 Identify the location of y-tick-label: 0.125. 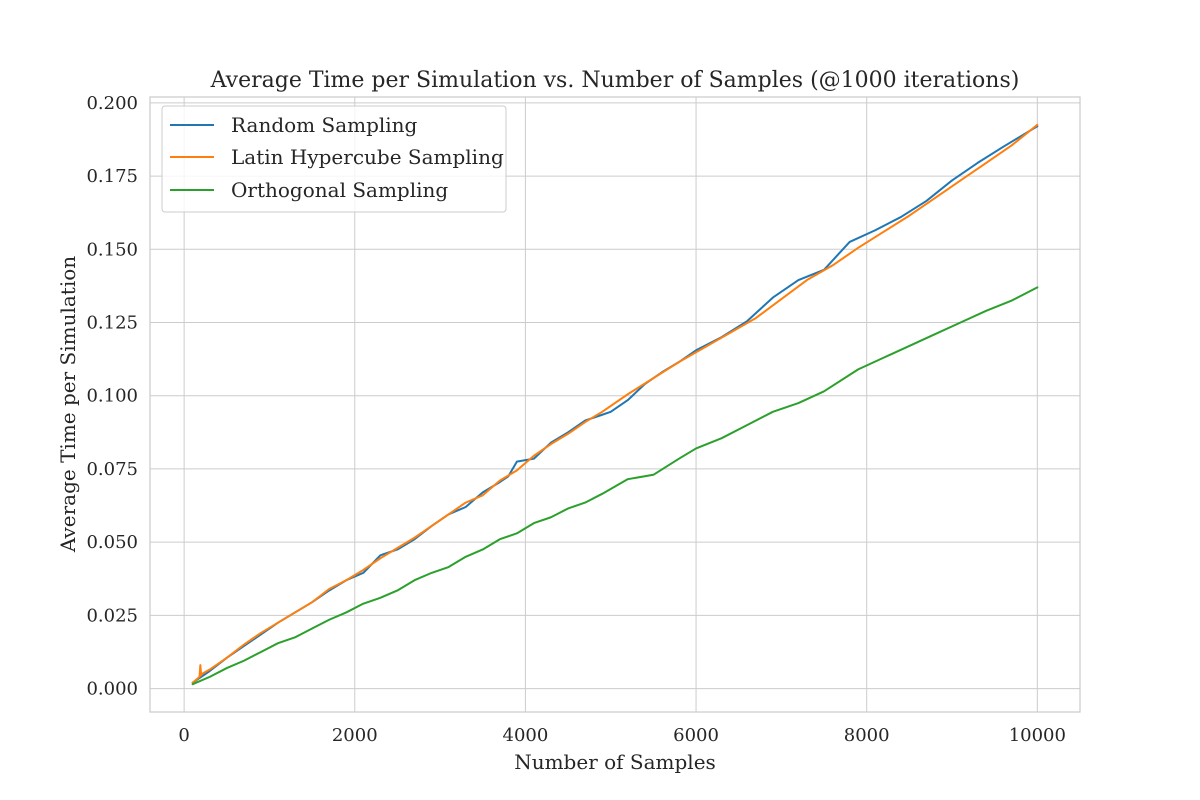
(112, 323).